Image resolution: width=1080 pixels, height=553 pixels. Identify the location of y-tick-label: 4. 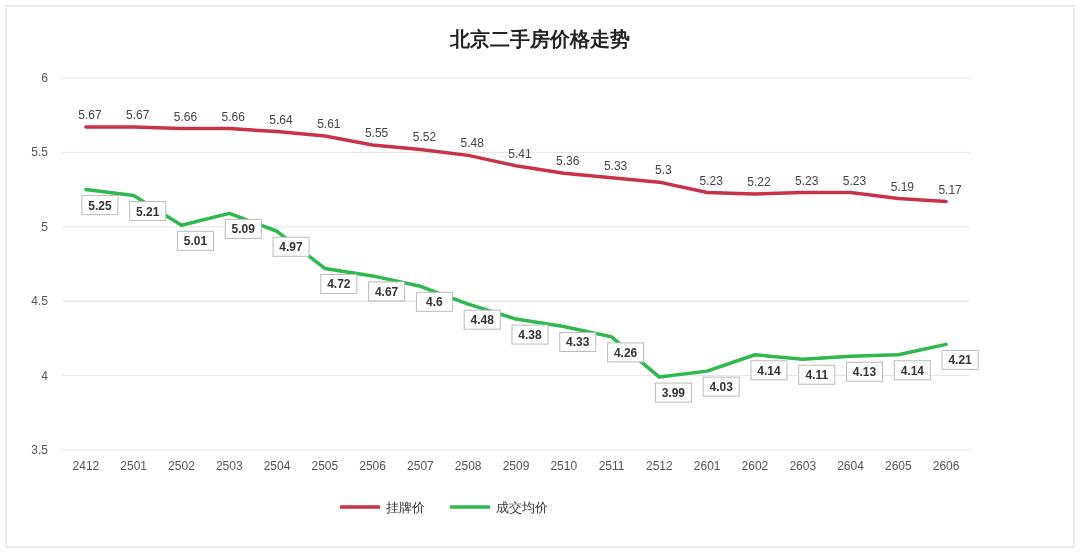
(45, 375).